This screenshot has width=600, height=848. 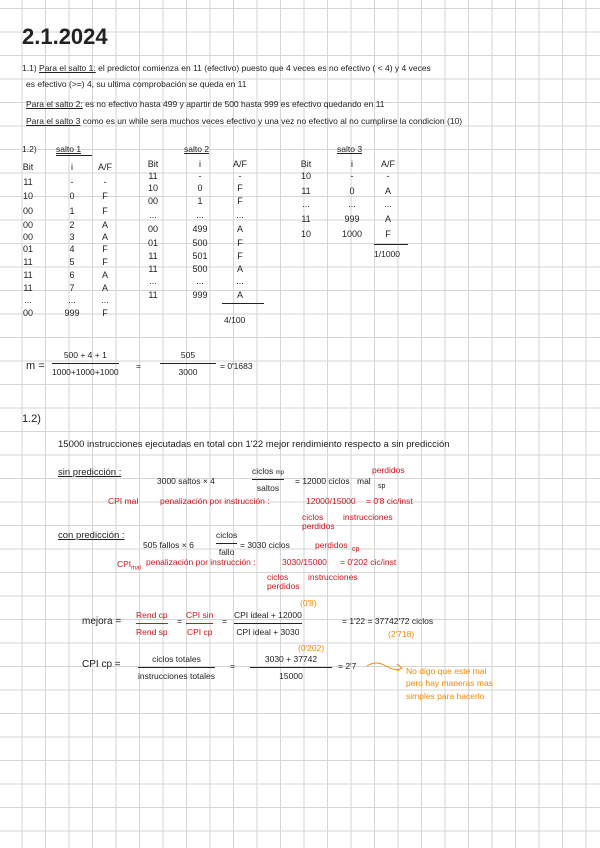 I want to click on mejora-label: mejora =, so click(x=102, y=621).